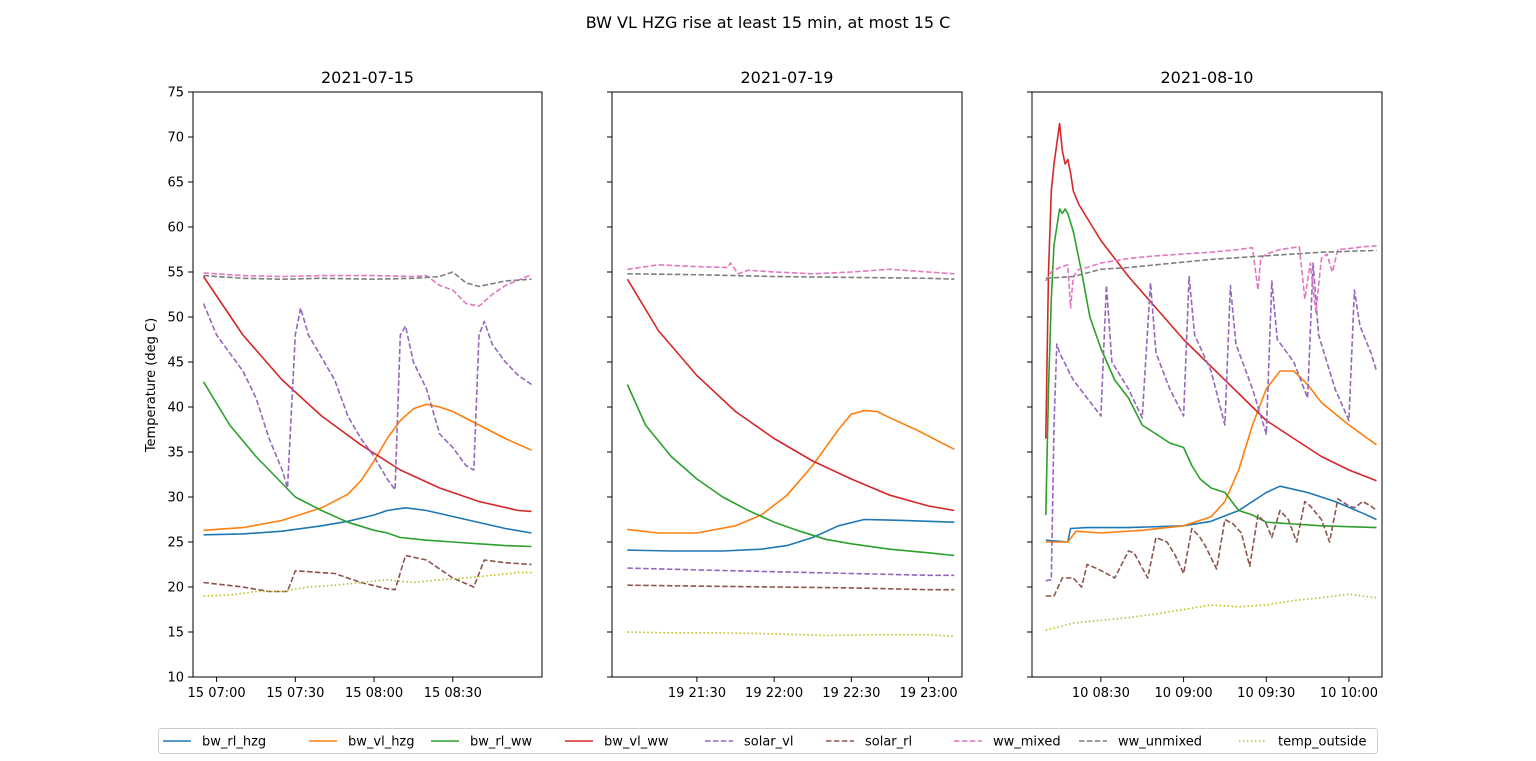 Image resolution: width=1536 pixels, height=761 pixels. I want to click on x-tick-label: 19 23:00, so click(928, 693).